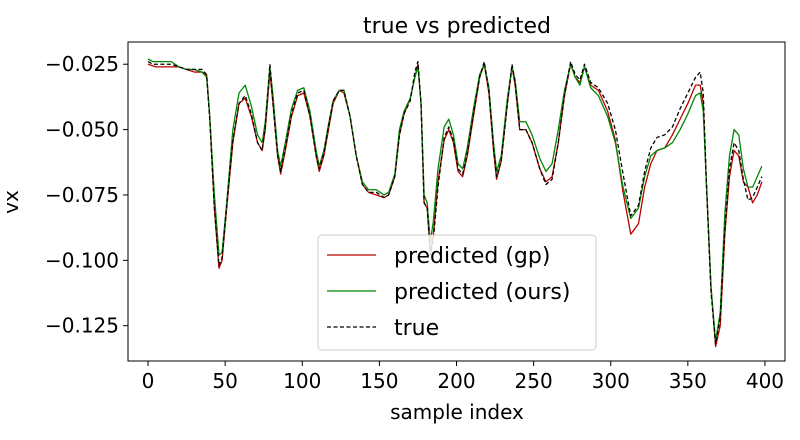  What do you see at coordinates (611, 381) in the screenshot?
I see `x-tick-label: 300` at bounding box center [611, 381].